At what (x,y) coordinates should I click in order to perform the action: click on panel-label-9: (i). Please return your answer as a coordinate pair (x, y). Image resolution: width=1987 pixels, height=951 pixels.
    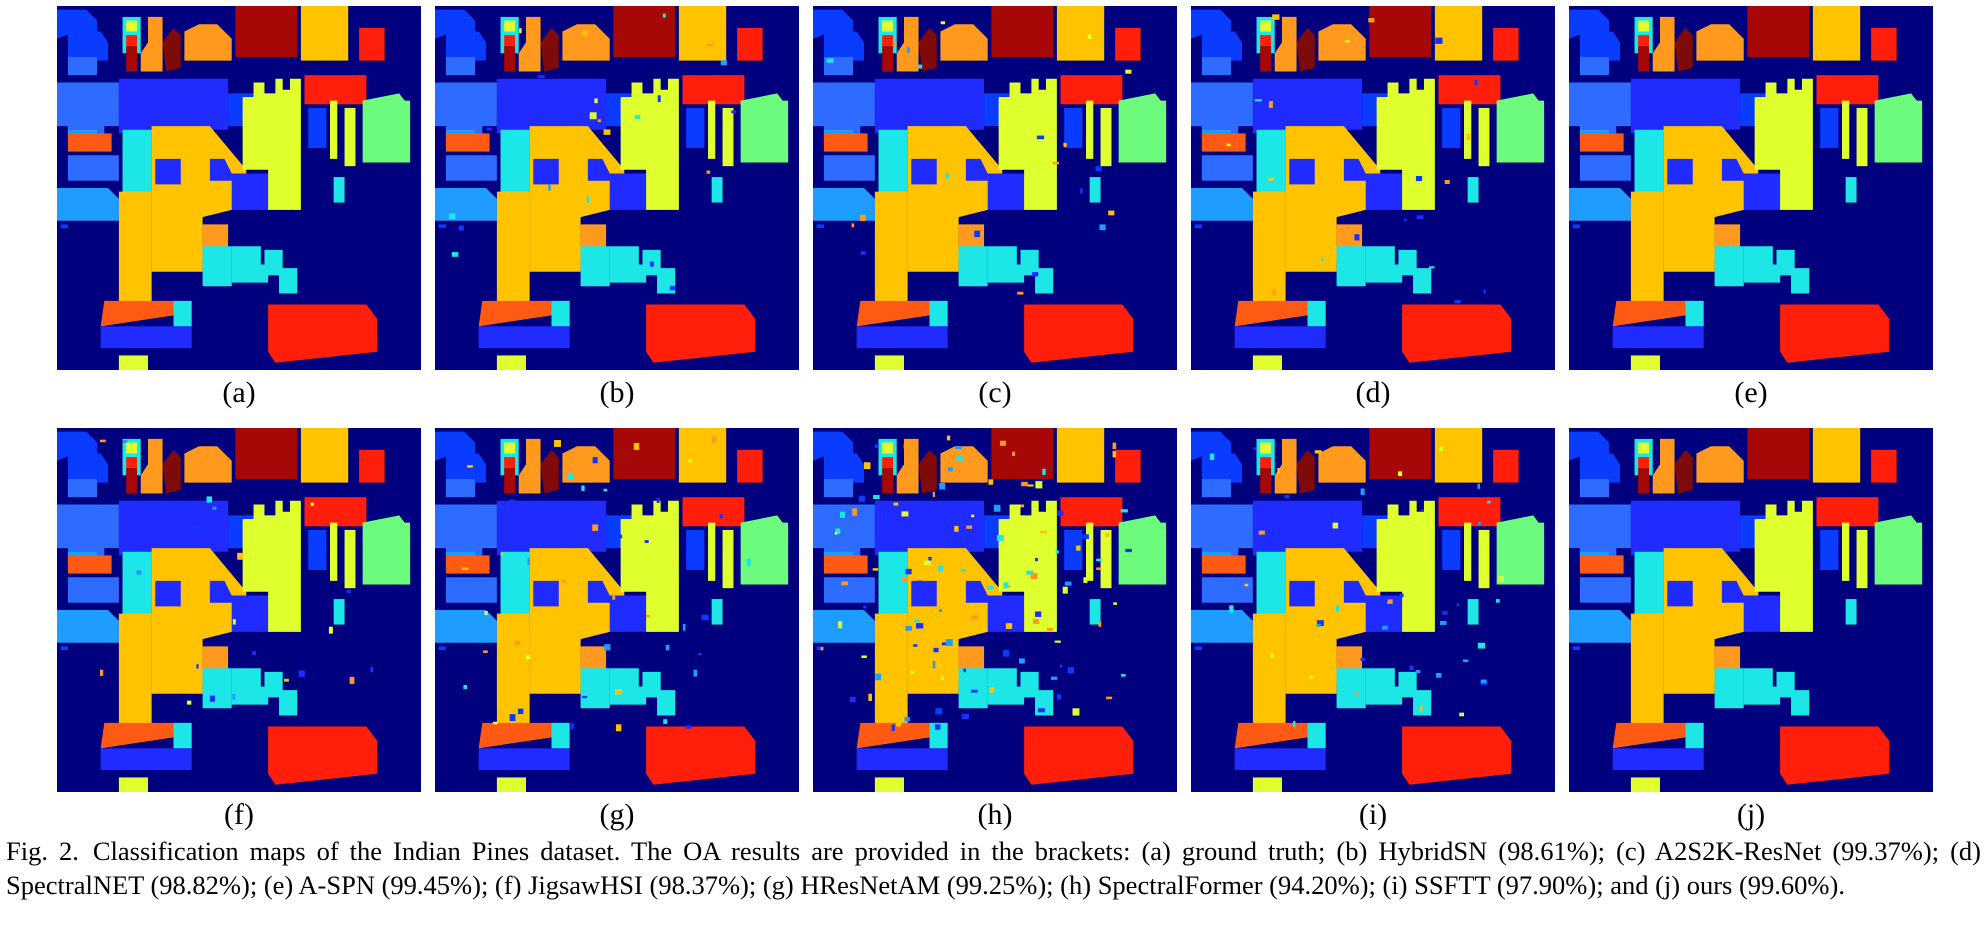
    Looking at the image, I should click on (1373, 814).